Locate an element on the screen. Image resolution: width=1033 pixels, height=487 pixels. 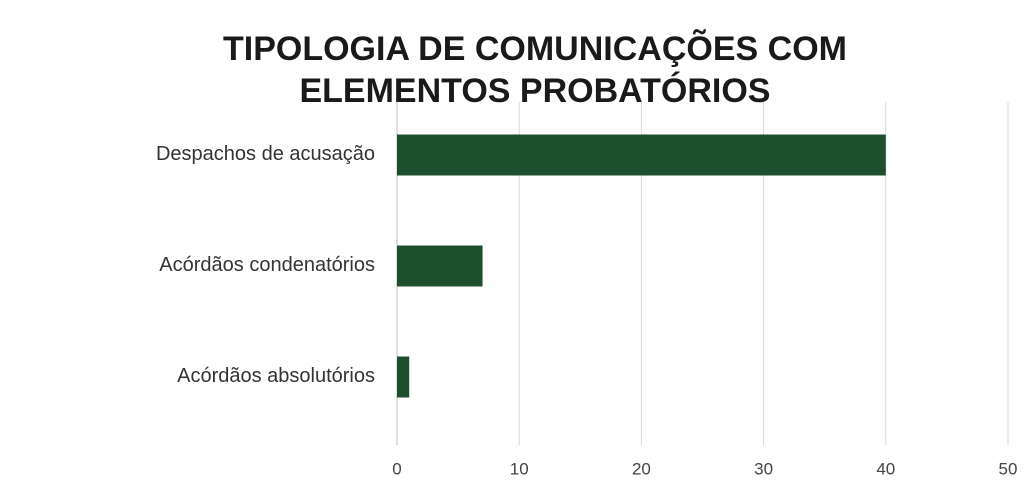
x-tick-label: 40 is located at coordinates (885, 468).